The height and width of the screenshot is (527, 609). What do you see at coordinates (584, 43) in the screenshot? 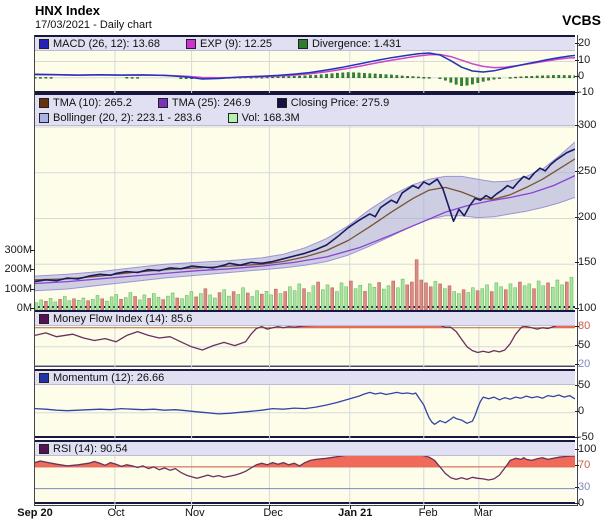
I see `macd-ytick-20: 20` at bounding box center [584, 43].